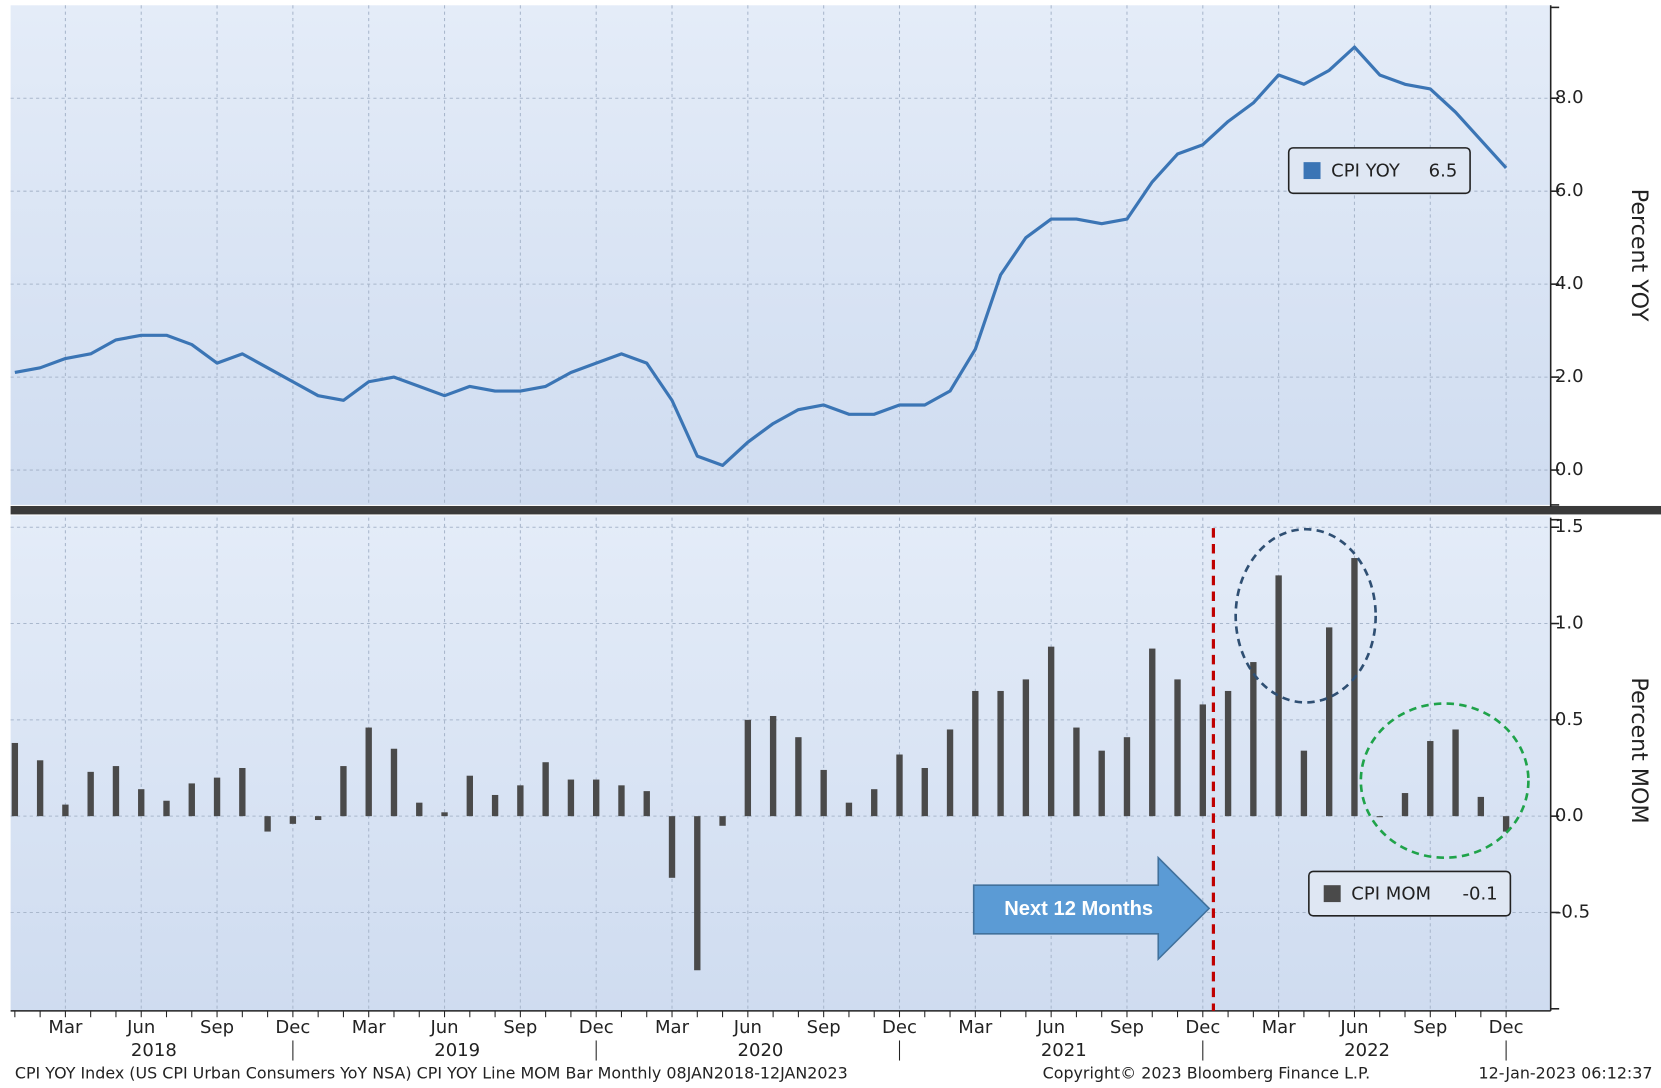 The height and width of the screenshot is (1088, 1661). Describe the element at coordinates (1207, 1073) in the screenshot. I see `footer-copyright: Copyright© 2023 Bloomberg Finance L.P.` at that location.